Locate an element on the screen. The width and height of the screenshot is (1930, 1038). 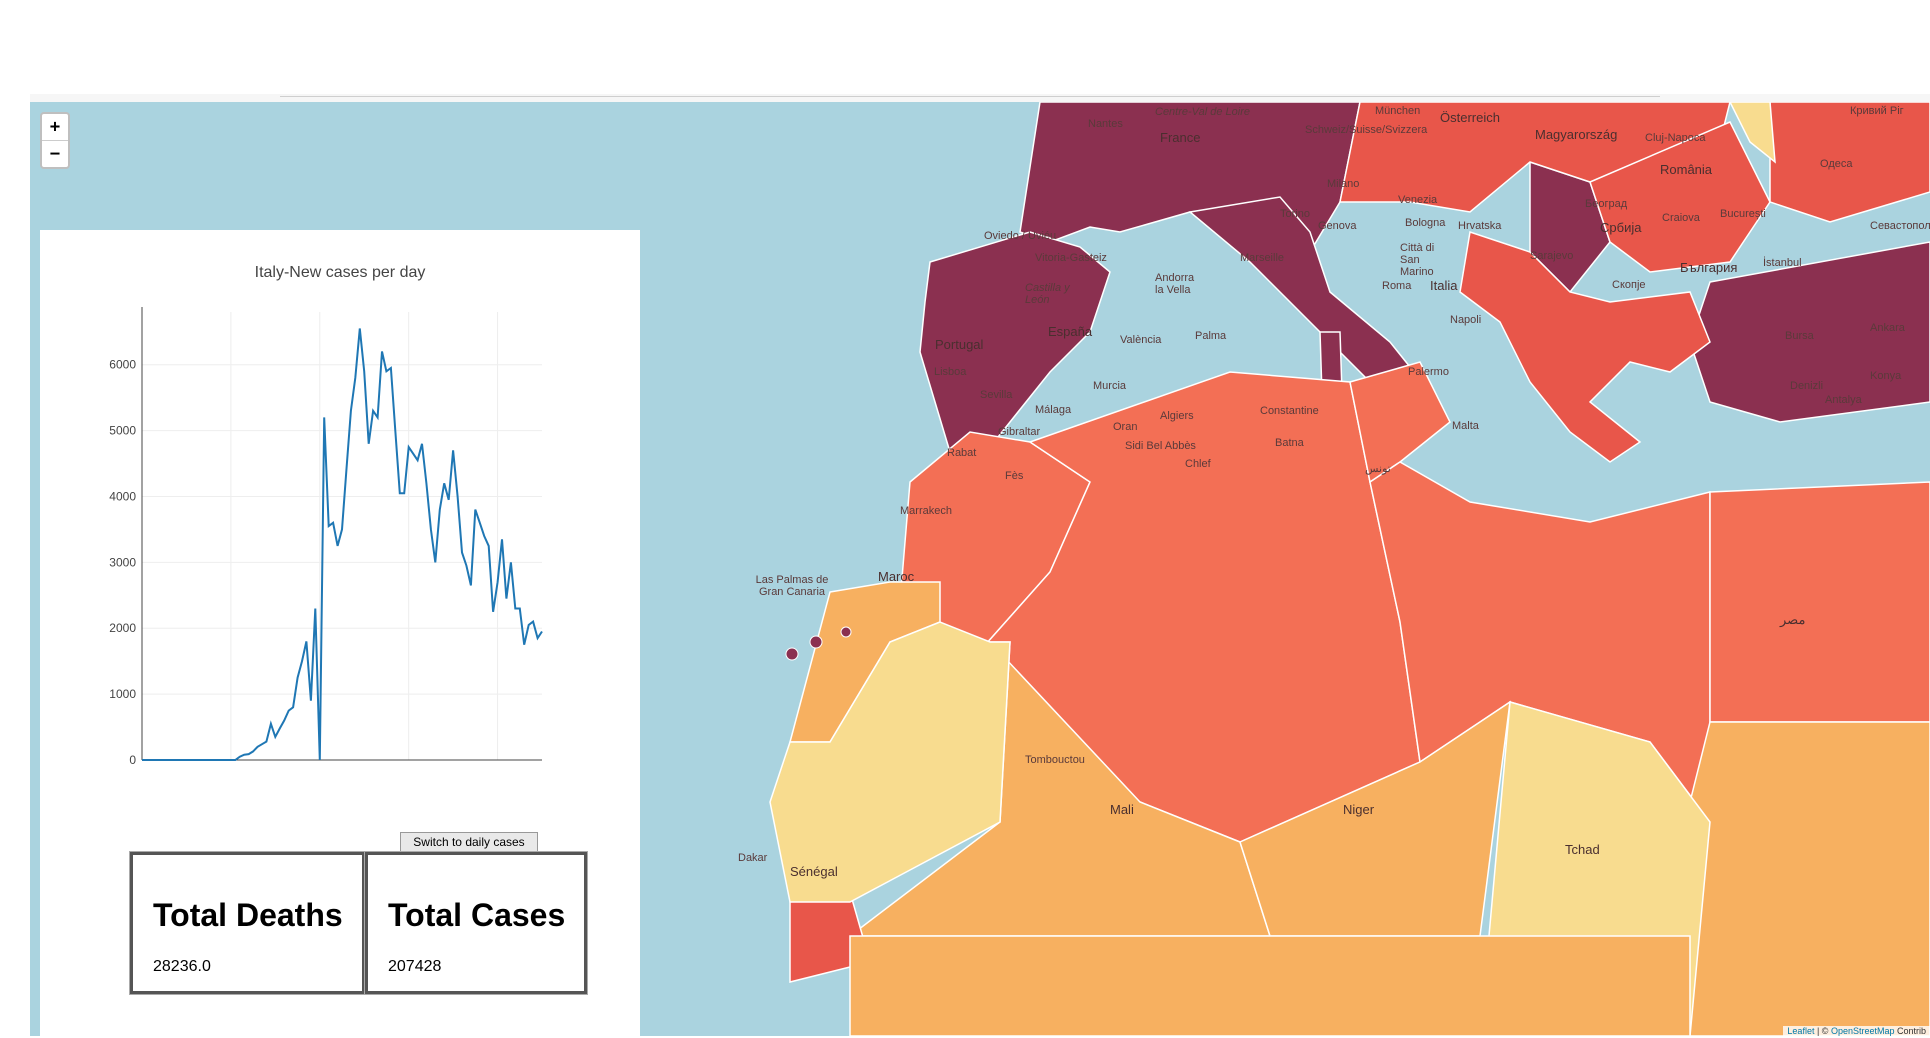
switch-daily-cases-button: Switch to daily cases is located at coordinates (469, 842).